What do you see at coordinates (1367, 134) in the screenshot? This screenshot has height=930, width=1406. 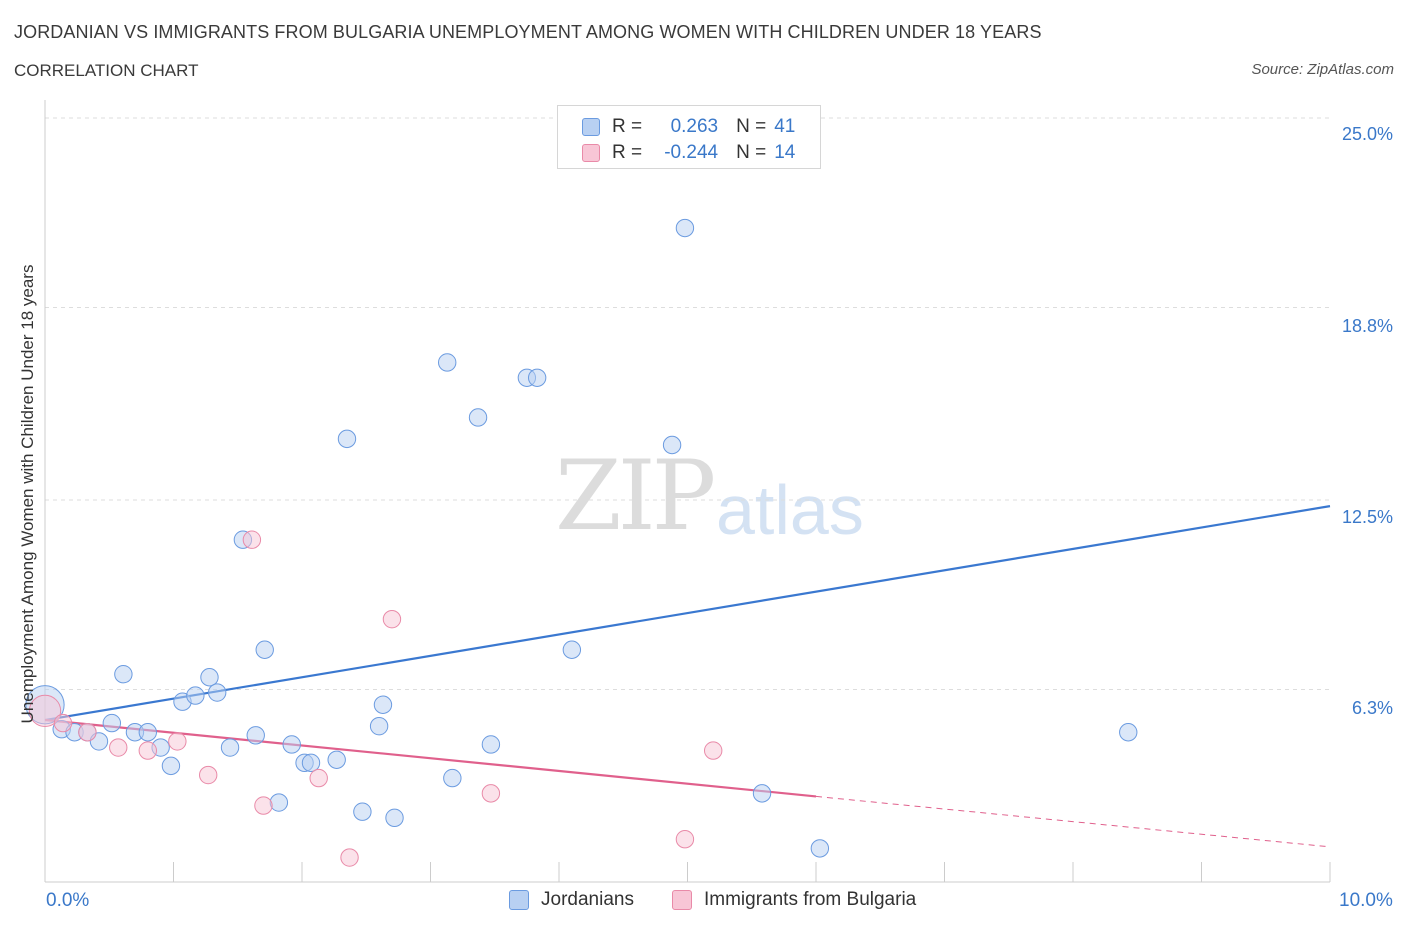 I see `y-tick-label: 25.0%` at bounding box center [1367, 134].